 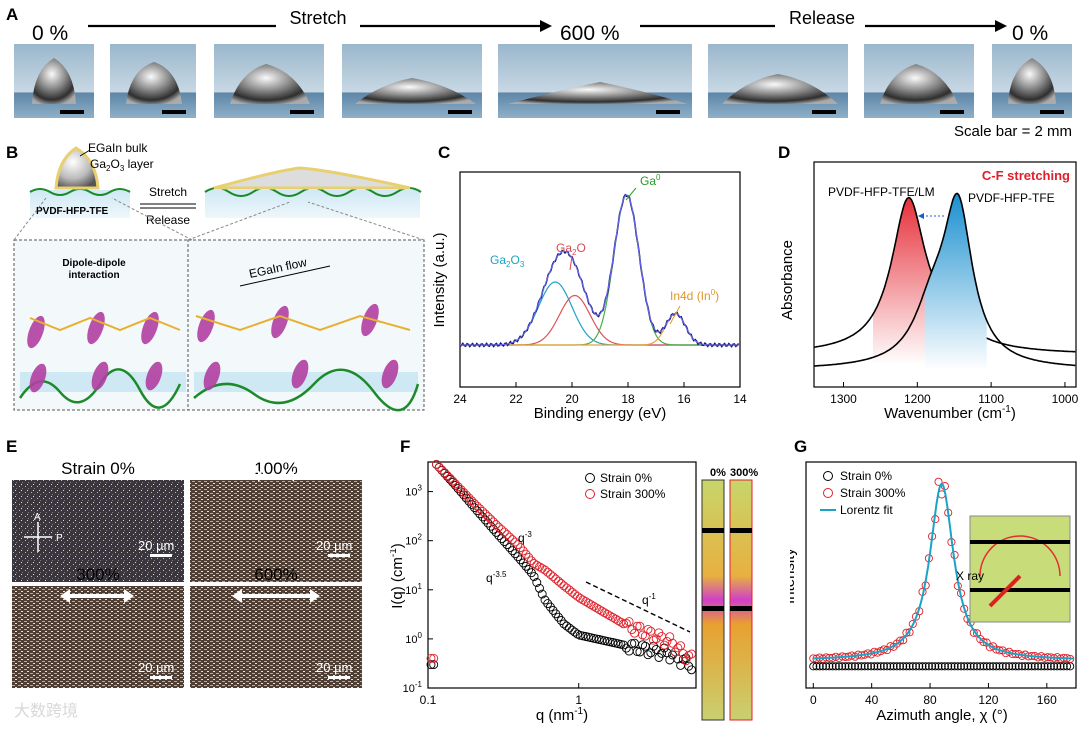 I want to click on ylabel-d: Absorbance, so click(x=787, y=280).